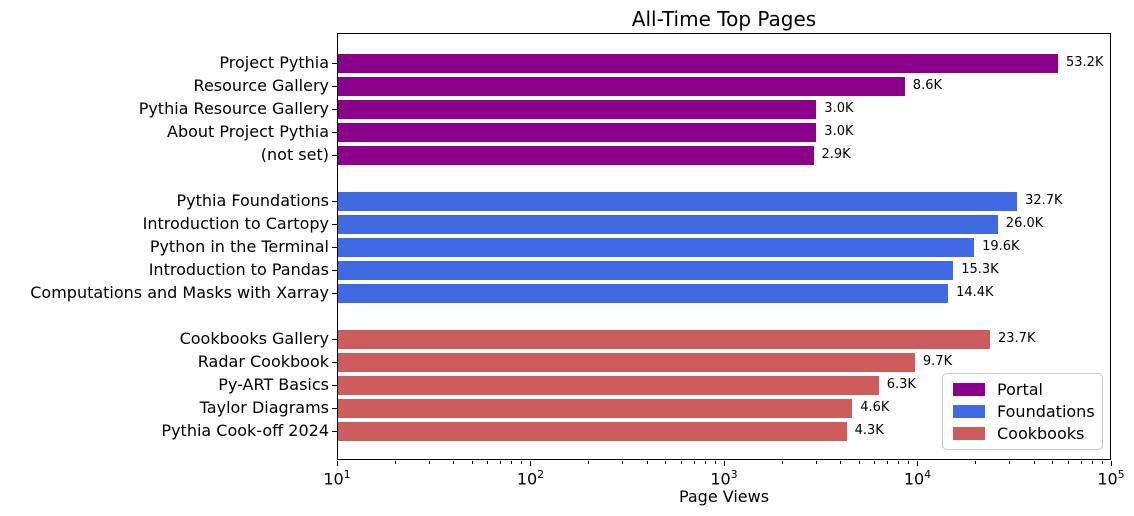  Describe the element at coordinates (248, 131) in the screenshot. I see `y-tick-label: About Project Pythia` at that location.